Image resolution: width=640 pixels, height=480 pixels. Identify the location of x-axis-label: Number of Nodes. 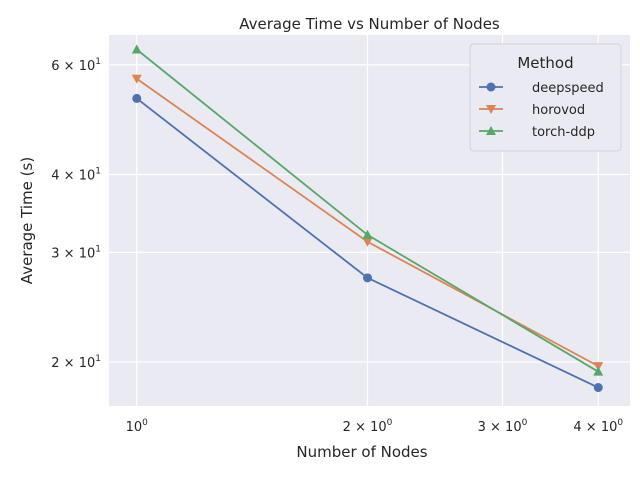
(361, 452).